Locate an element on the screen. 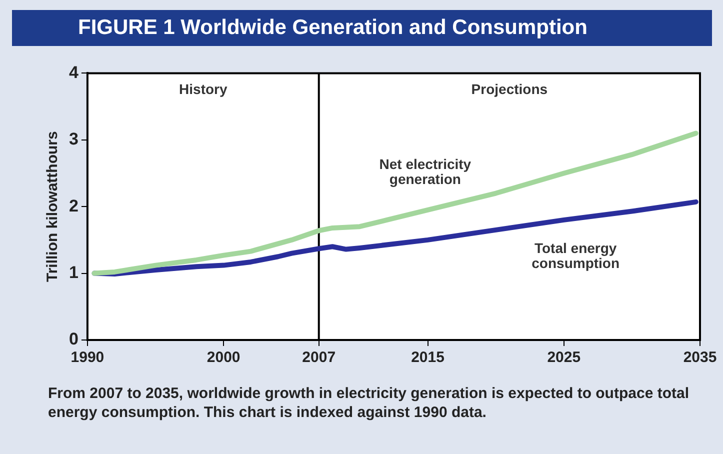 The height and width of the screenshot is (454, 723). band-label: History is located at coordinates (203, 89).